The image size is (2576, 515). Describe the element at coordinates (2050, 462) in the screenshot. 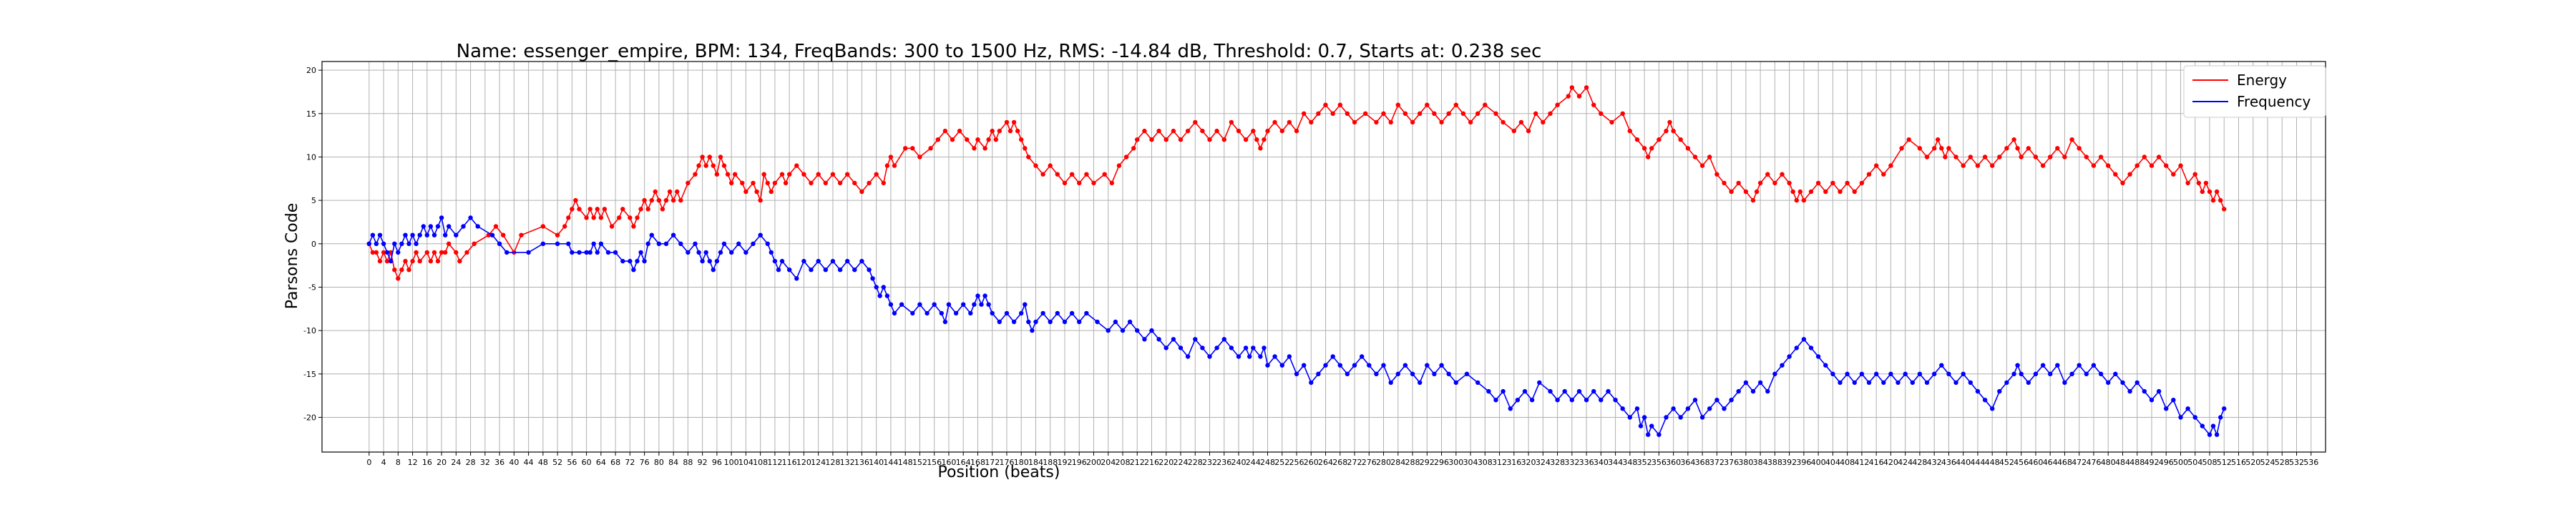

I see `x-tick-label: 464` at that location.